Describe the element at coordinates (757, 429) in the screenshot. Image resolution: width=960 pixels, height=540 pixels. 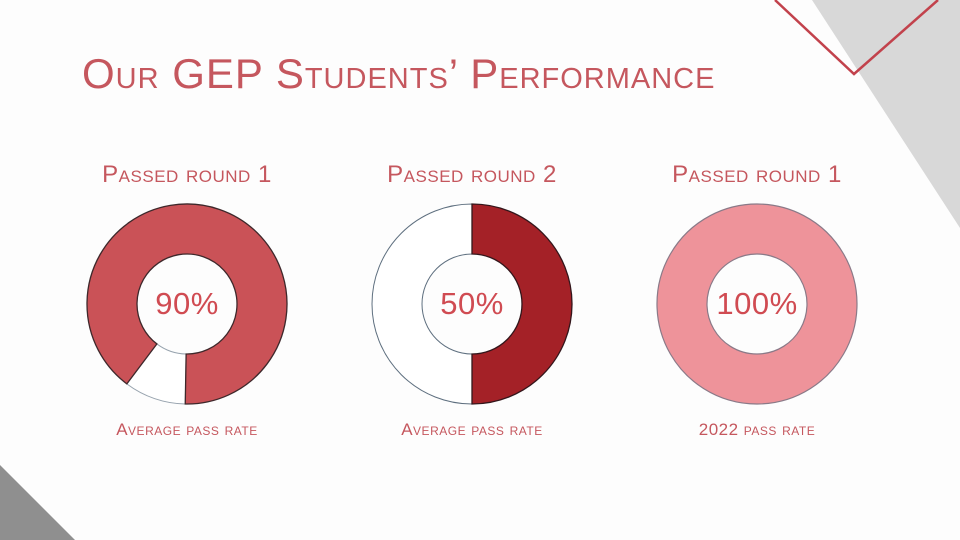
I see `chart-caption: 2022 pass rate` at that location.